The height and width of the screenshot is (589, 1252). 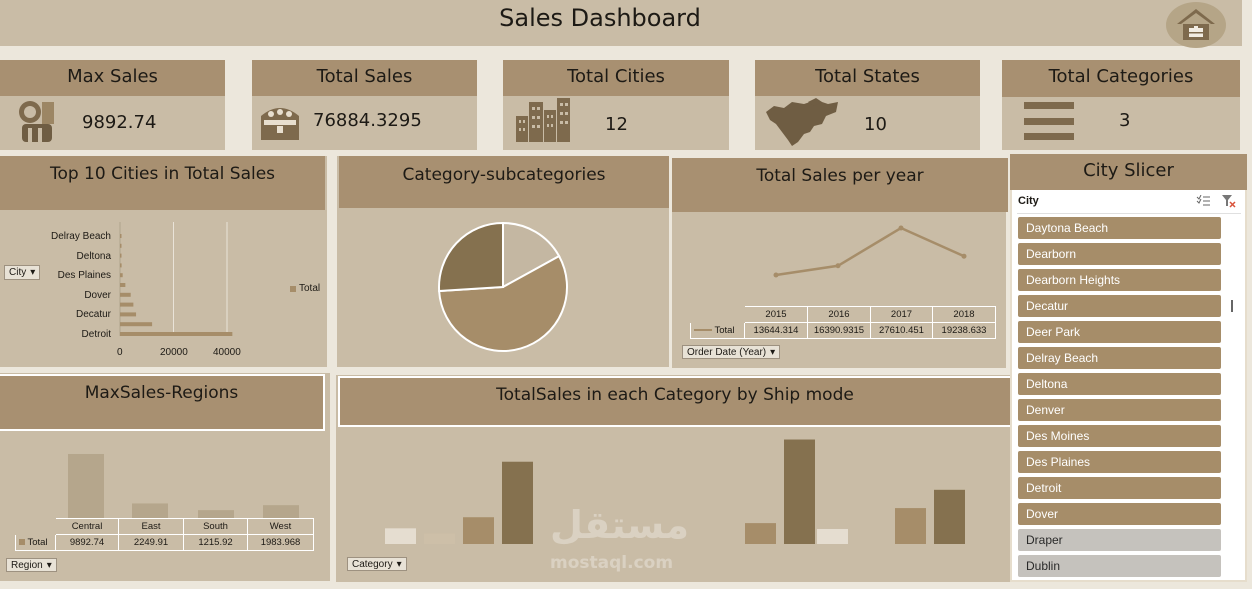 I want to click on region-value: 1983.968, so click(x=280, y=542).